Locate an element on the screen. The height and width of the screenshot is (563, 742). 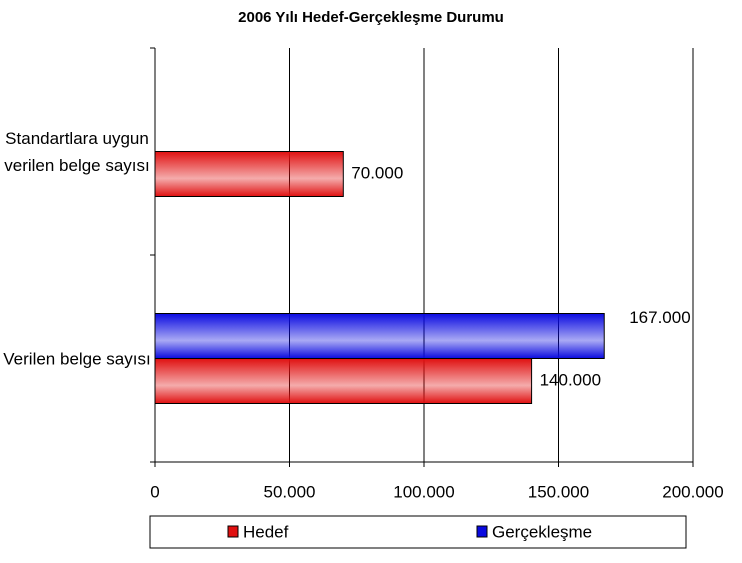
category-label: Standartlara uygun verilen belge sayısı is located at coordinates (77, 151).